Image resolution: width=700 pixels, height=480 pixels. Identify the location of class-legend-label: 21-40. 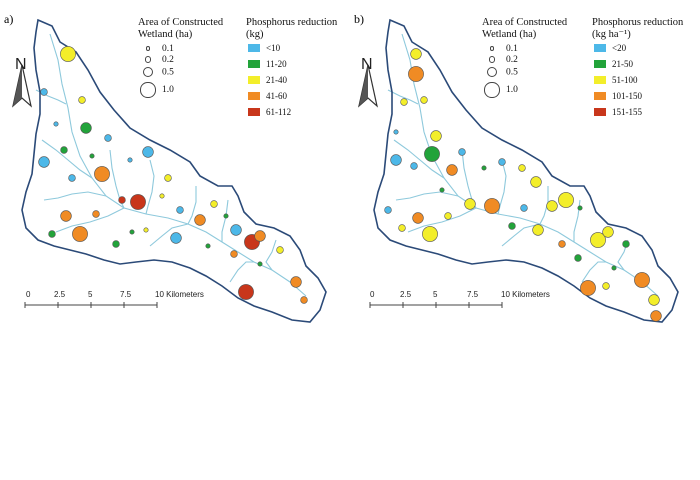
(276, 80).